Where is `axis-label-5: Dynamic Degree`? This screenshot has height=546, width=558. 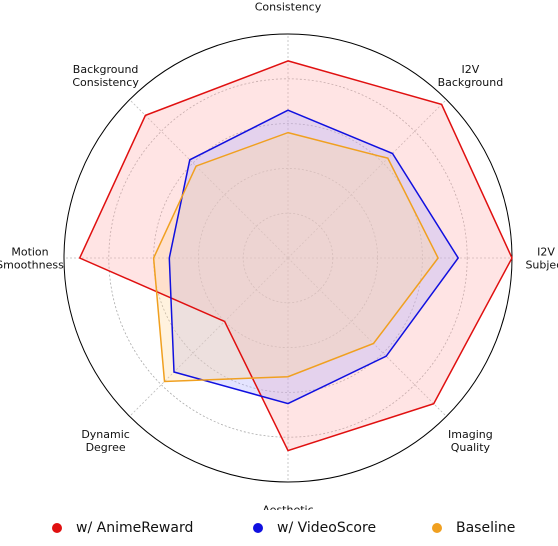
axis-label-5: Dynamic Degree is located at coordinates (105, 441).